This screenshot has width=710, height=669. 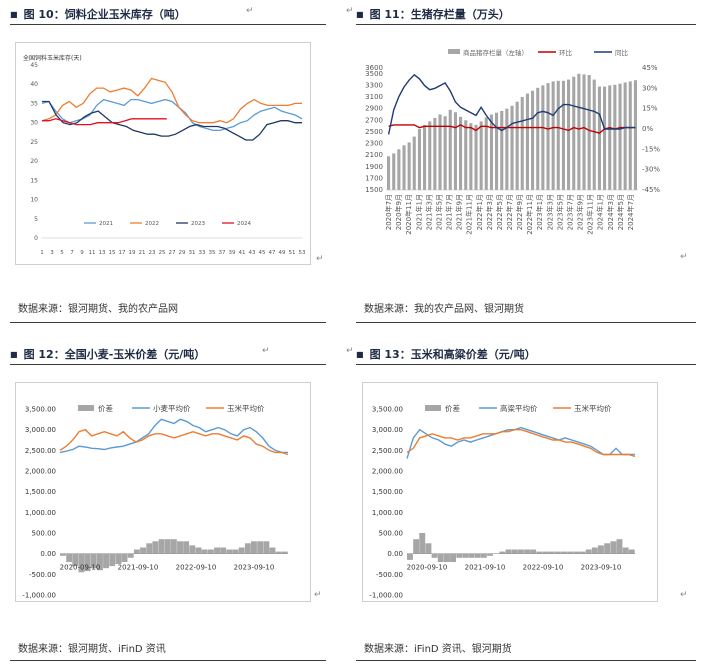 What do you see at coordinates (570, 212) in the screenshot?
I see `x-tick-label: 2023年7月` at bounding box center [570, 212].